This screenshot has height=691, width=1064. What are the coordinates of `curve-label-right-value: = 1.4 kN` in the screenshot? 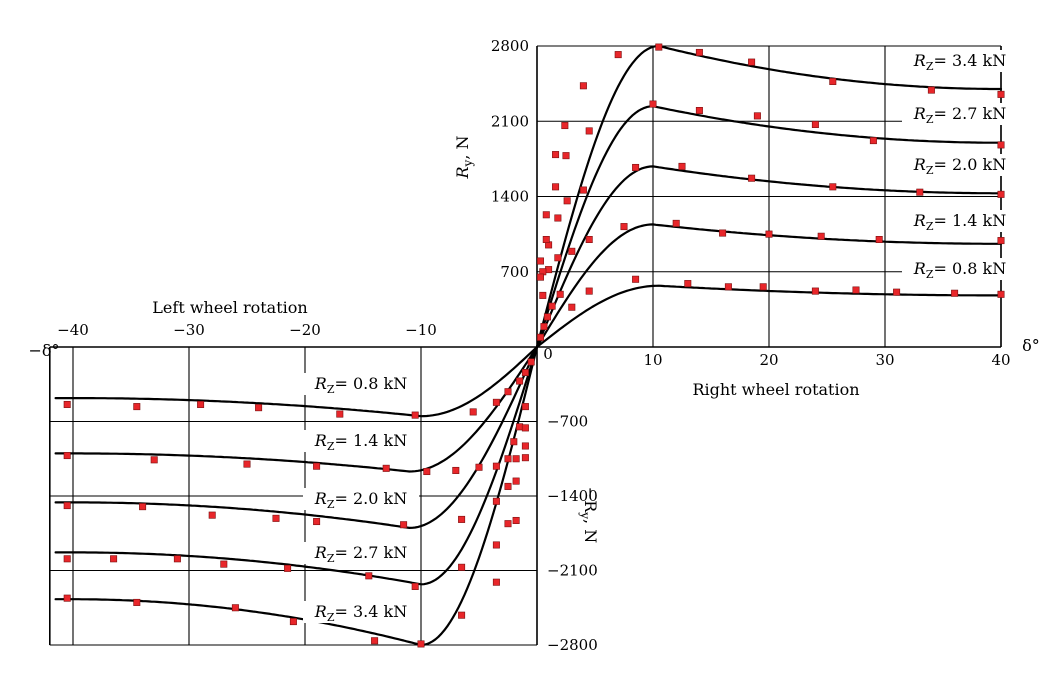 It's located at (969, 220).